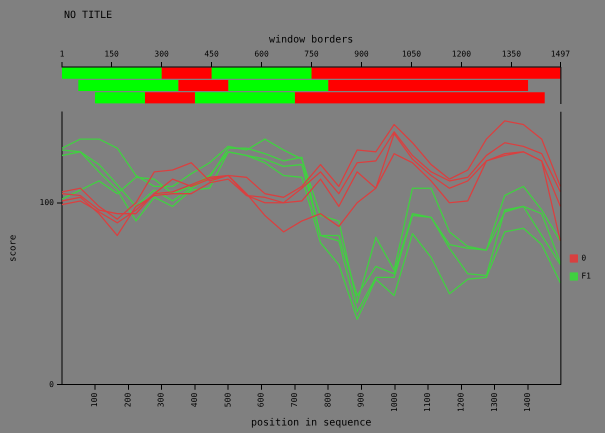 Image resolution: width=605 pixels, height=433 pixels. Describe the element at coordinates (427, 402) in the screenshot. I see `x-tick-label: 1100` at that location.